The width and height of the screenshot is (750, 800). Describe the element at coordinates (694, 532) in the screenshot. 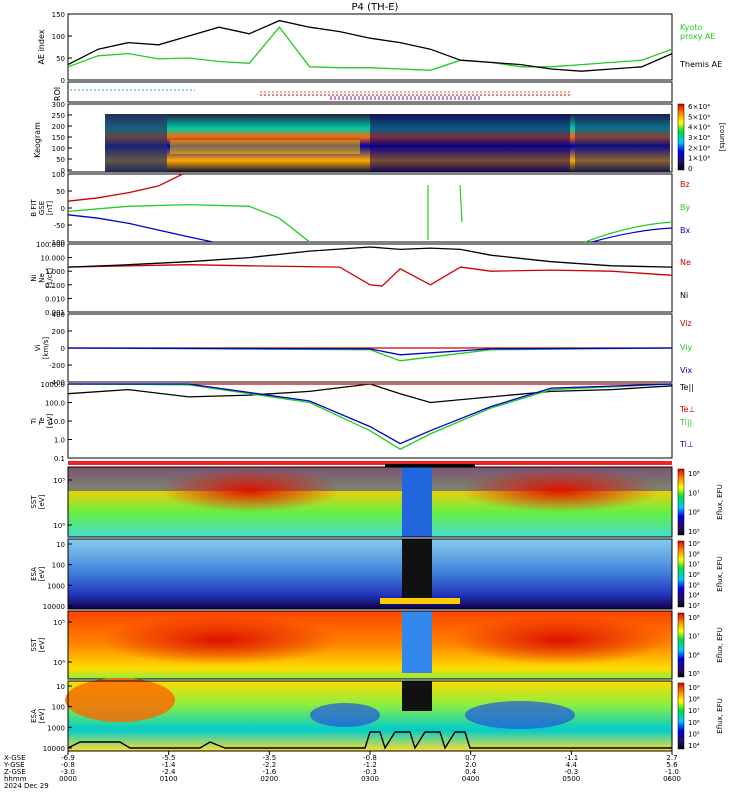

I see `sst-e-colorbar-label: 10⁵` at that location.